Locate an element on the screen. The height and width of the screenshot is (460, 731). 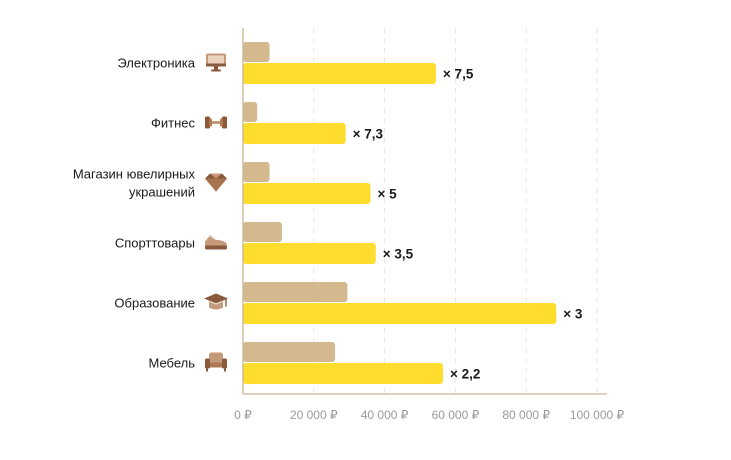
data-label: × 7,3 is located at coordinates (368, 134).